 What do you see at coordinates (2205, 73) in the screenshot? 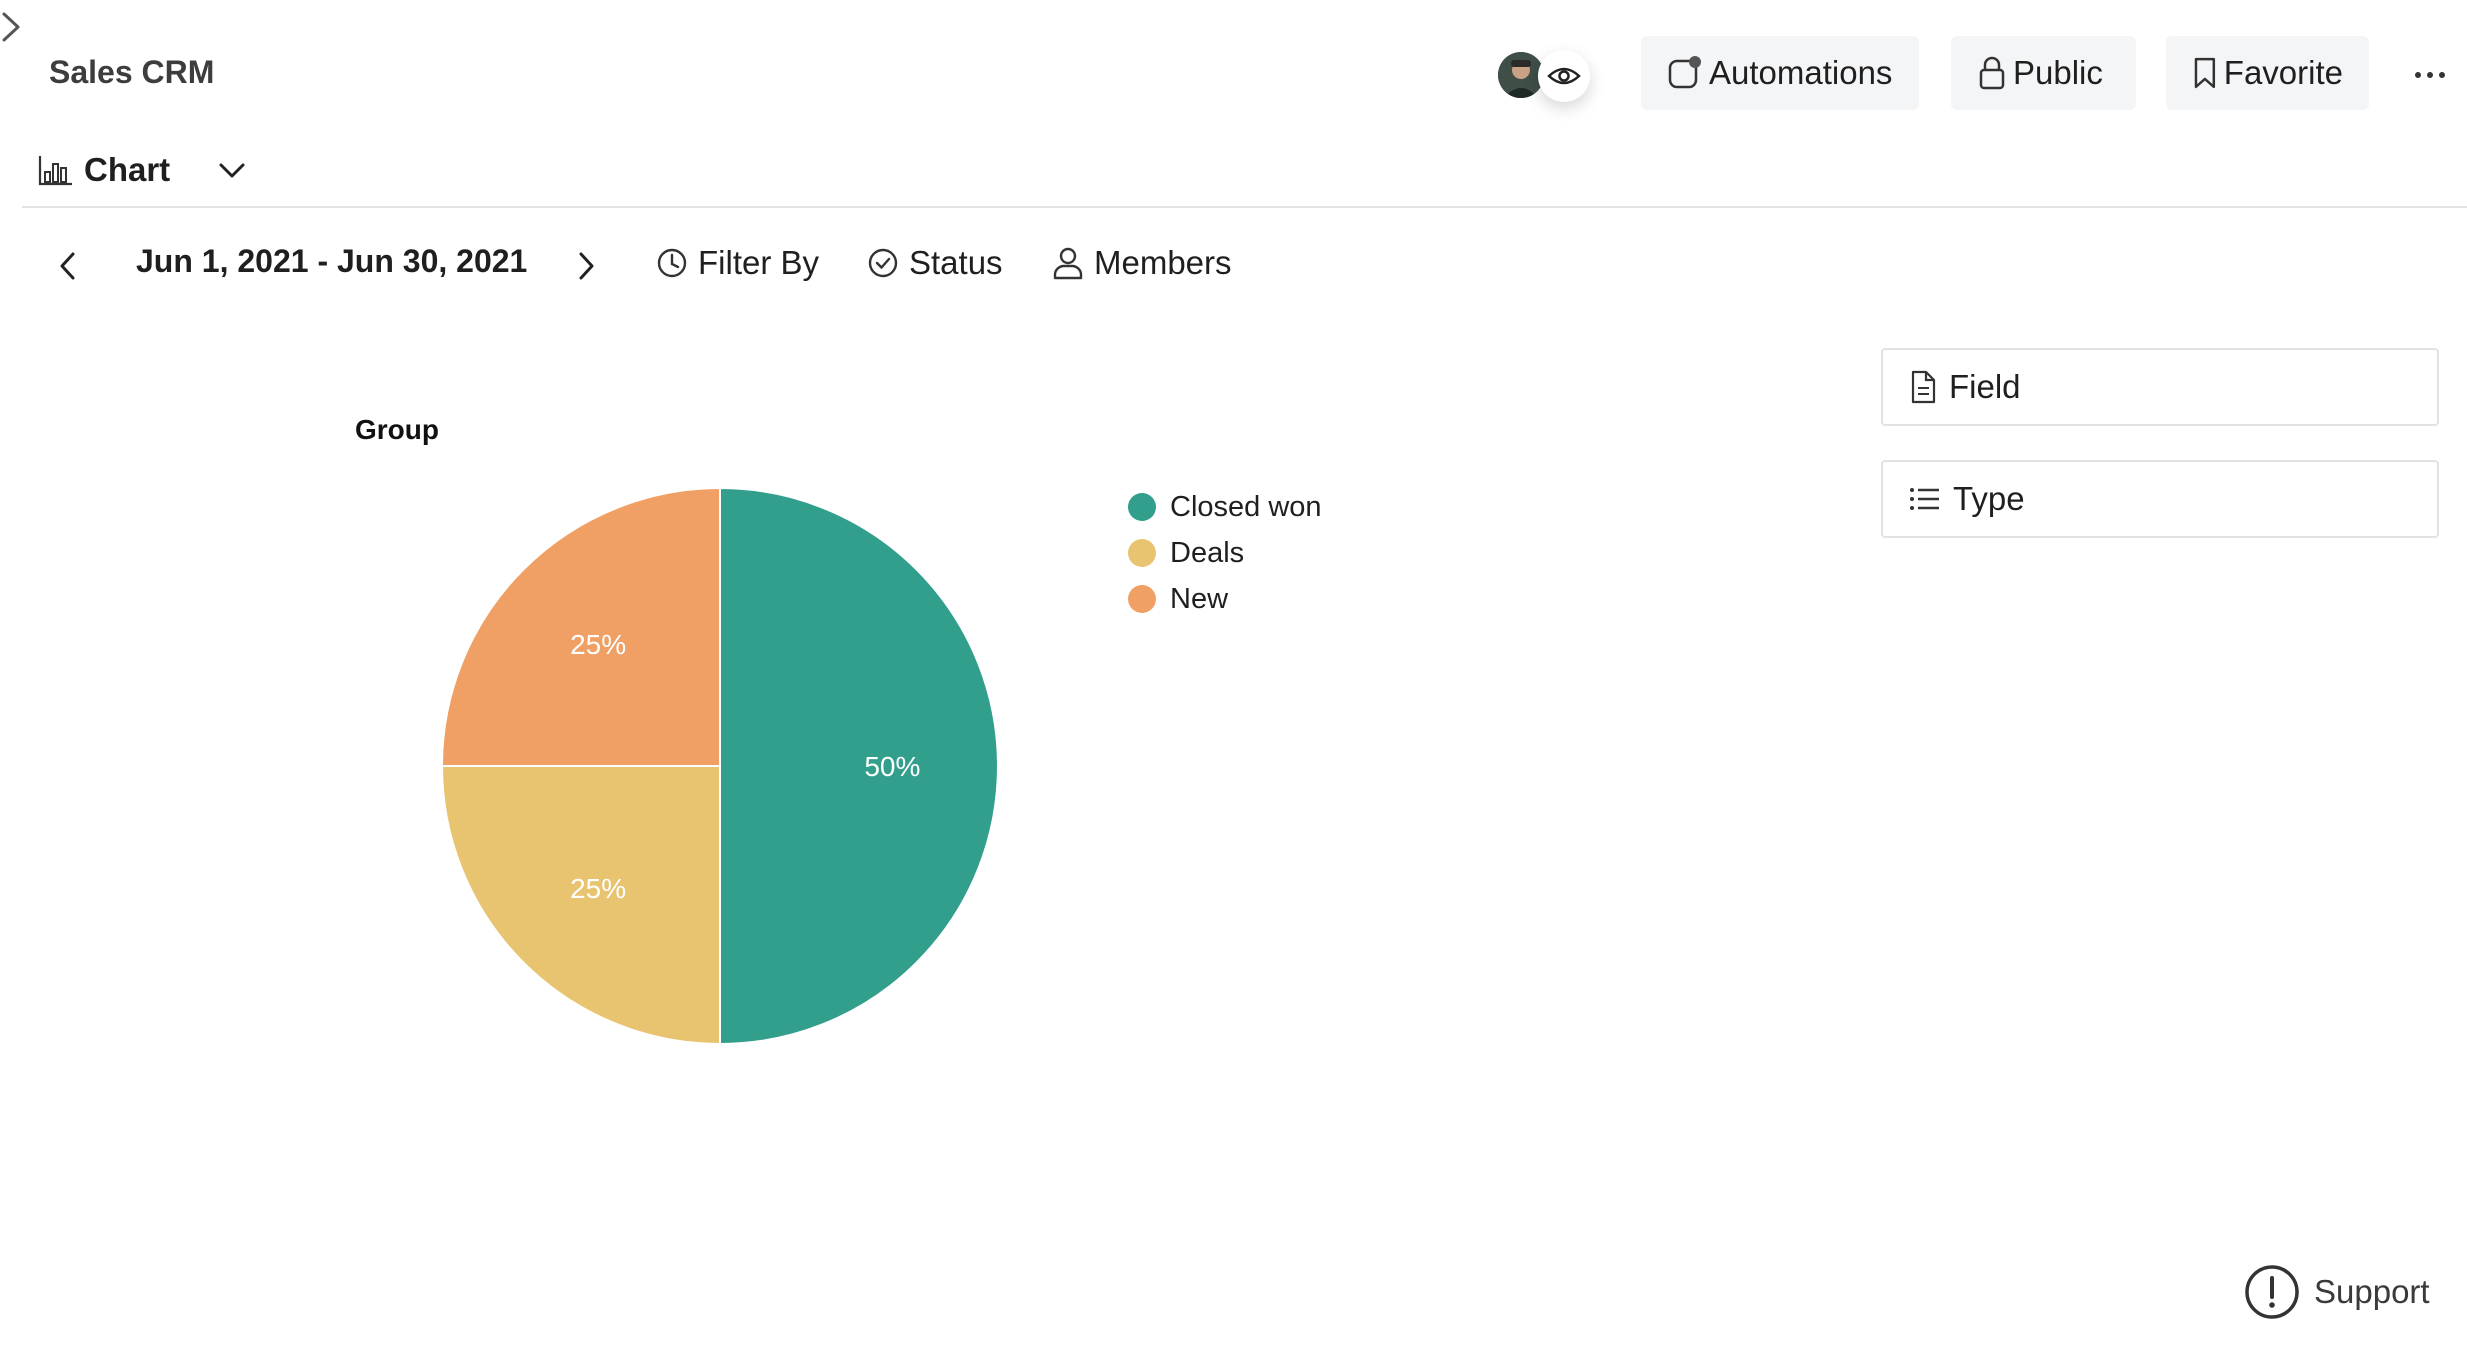
I see `bookmark-icon` at bounding box center [2205, 73].